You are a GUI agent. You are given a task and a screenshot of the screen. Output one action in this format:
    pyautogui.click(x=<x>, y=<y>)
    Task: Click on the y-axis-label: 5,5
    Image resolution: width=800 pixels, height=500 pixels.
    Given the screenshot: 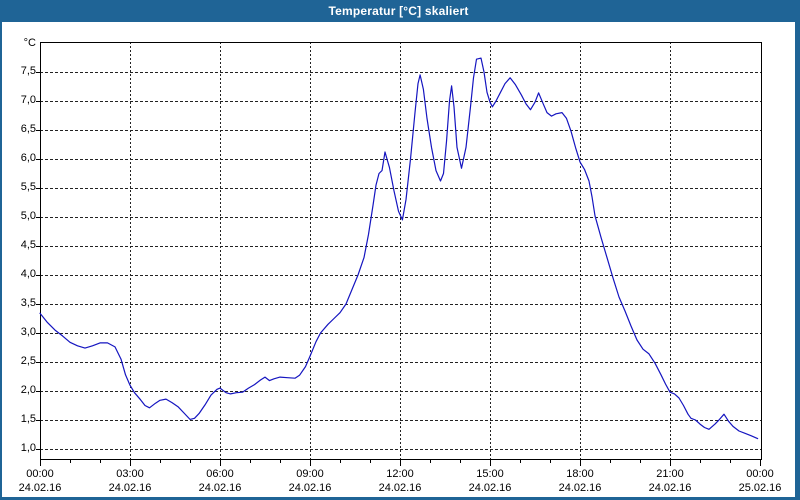 What is the action you would take?
    pyautogui.click(x=28, y=187)
    